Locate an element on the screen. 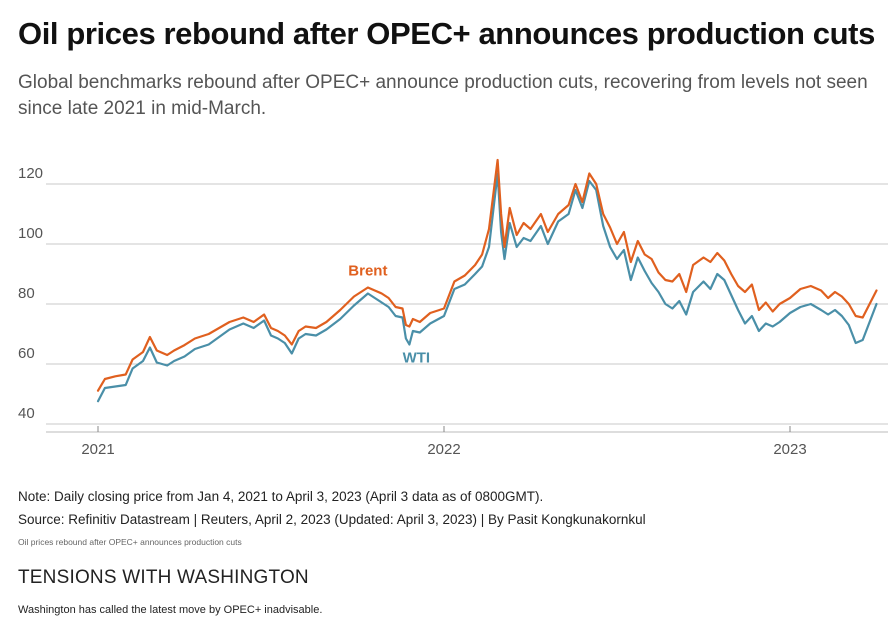 The image size is (892, 632). y-tick-label-80: 80 is located at coordinates (26, 293).